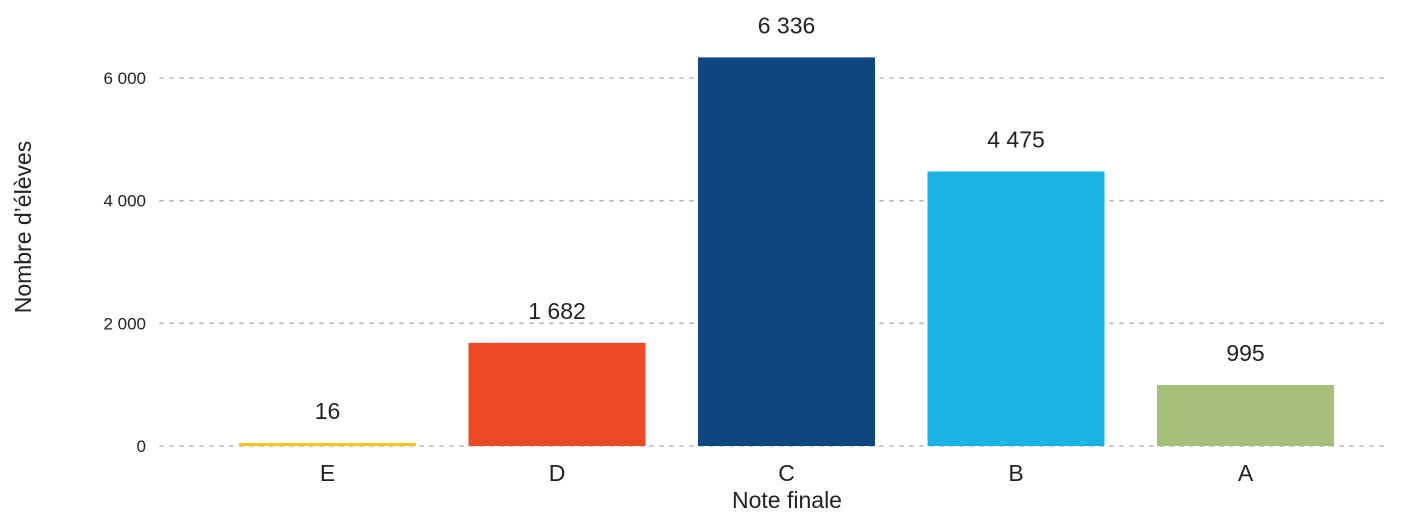  Describe the element at coordinates (786, 473) in the screenshot. I see `x-category-label-c: C` at that location.